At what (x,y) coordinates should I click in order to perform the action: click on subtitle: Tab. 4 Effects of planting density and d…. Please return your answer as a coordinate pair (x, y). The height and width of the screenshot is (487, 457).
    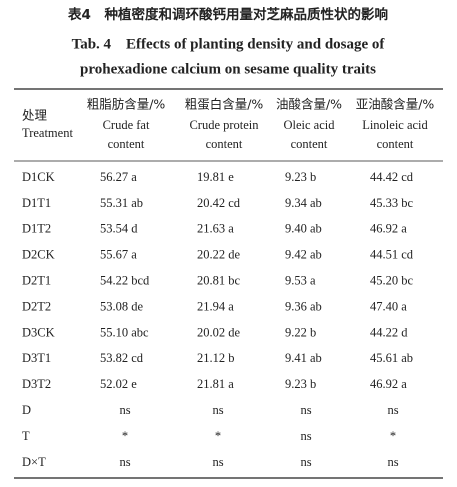
    Looking at the image, I should click on (229, 44).